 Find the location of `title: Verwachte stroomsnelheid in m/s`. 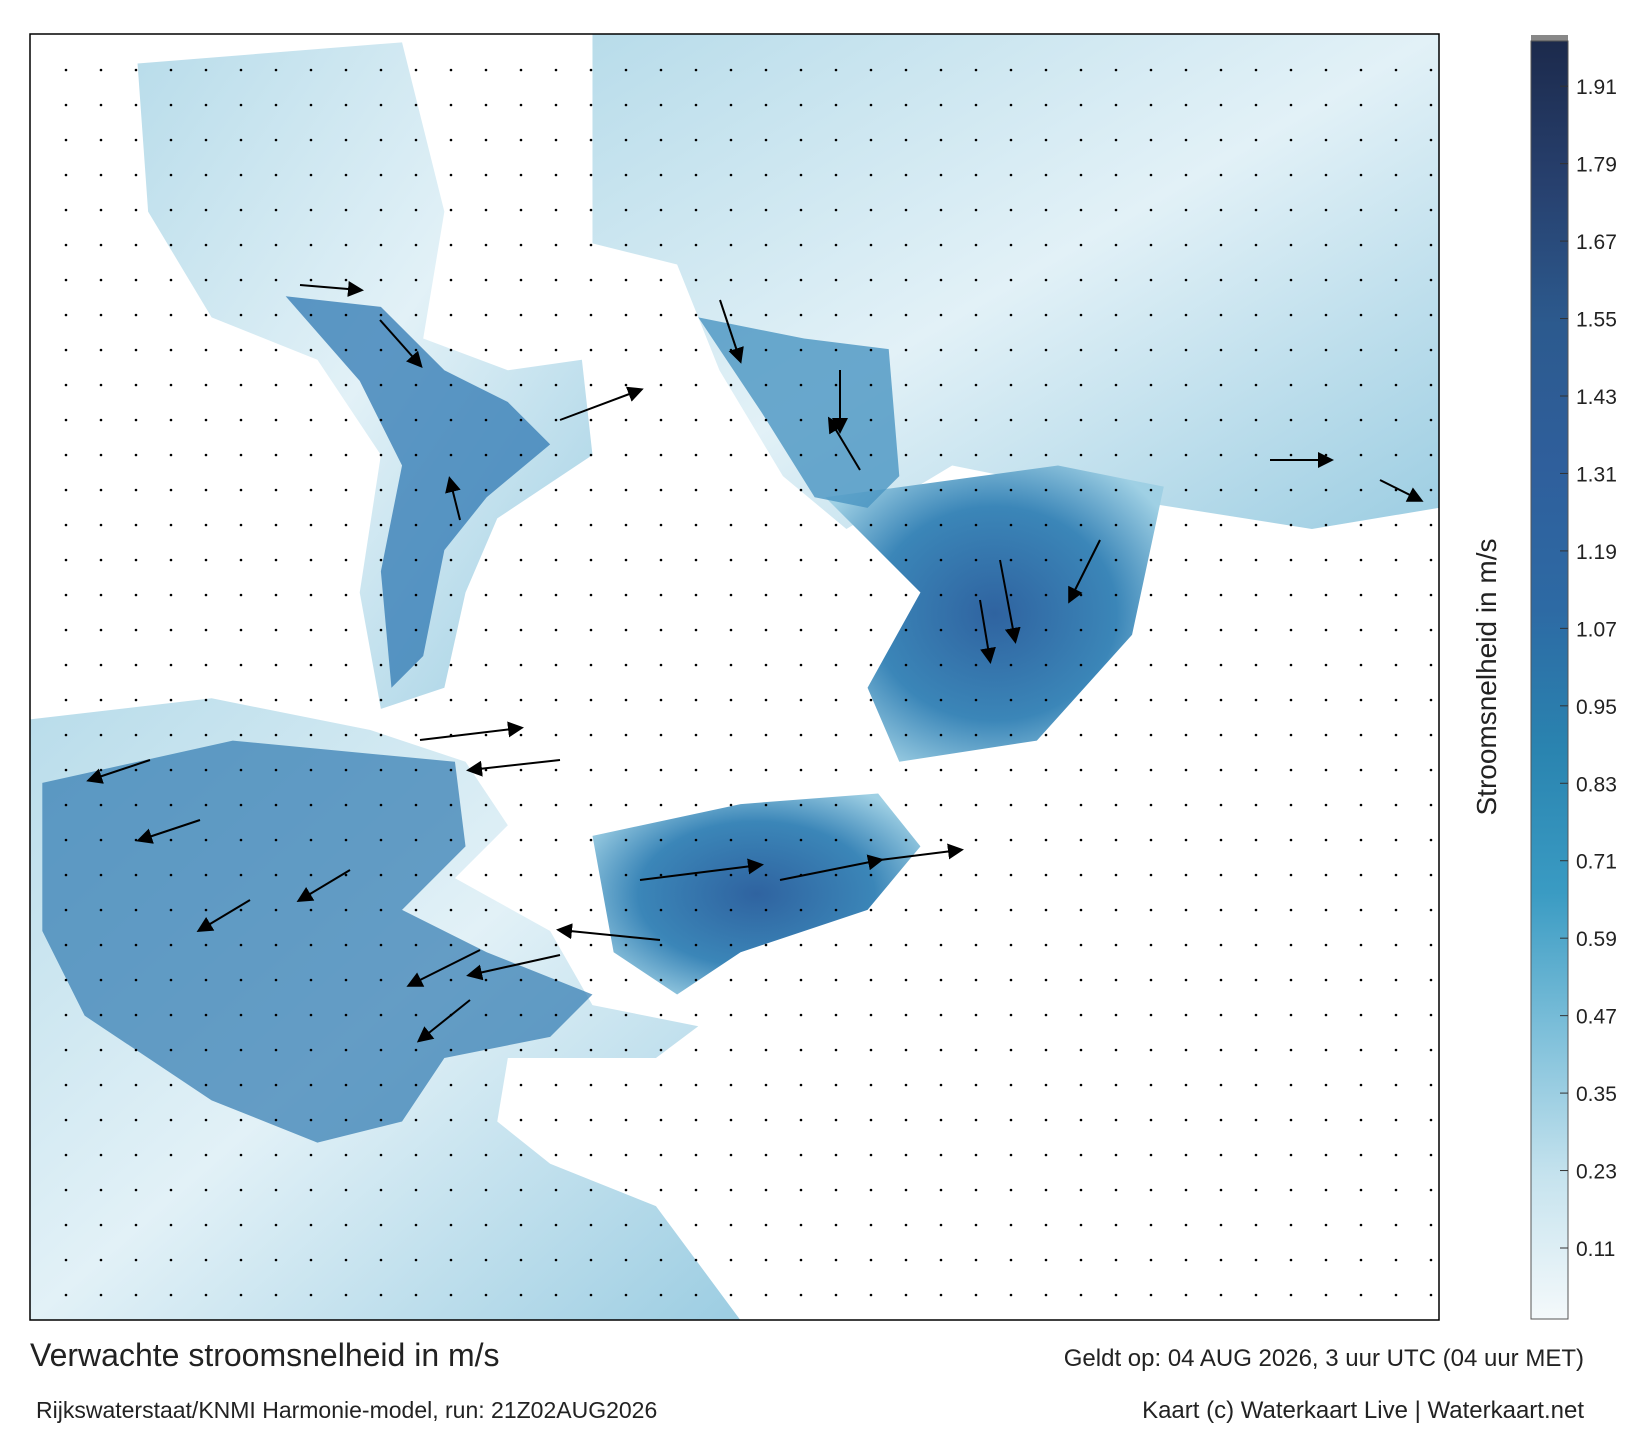

title: Verwachte stroomsnelheid in m/s is located at coordinates (265, 1355).